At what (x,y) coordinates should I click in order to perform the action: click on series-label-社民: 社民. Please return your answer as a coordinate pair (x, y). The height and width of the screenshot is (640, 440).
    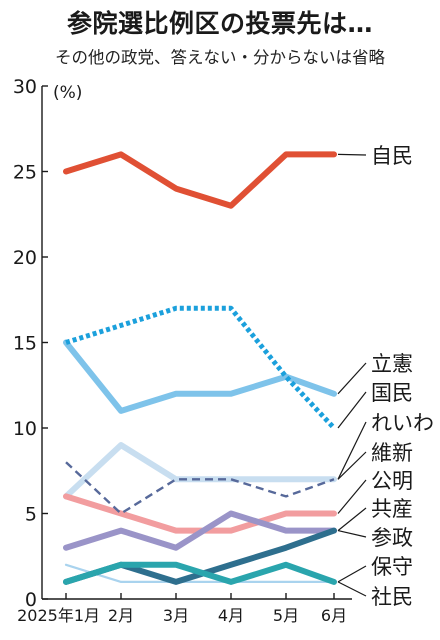
    Looking at the image, I should click on (392, 597).